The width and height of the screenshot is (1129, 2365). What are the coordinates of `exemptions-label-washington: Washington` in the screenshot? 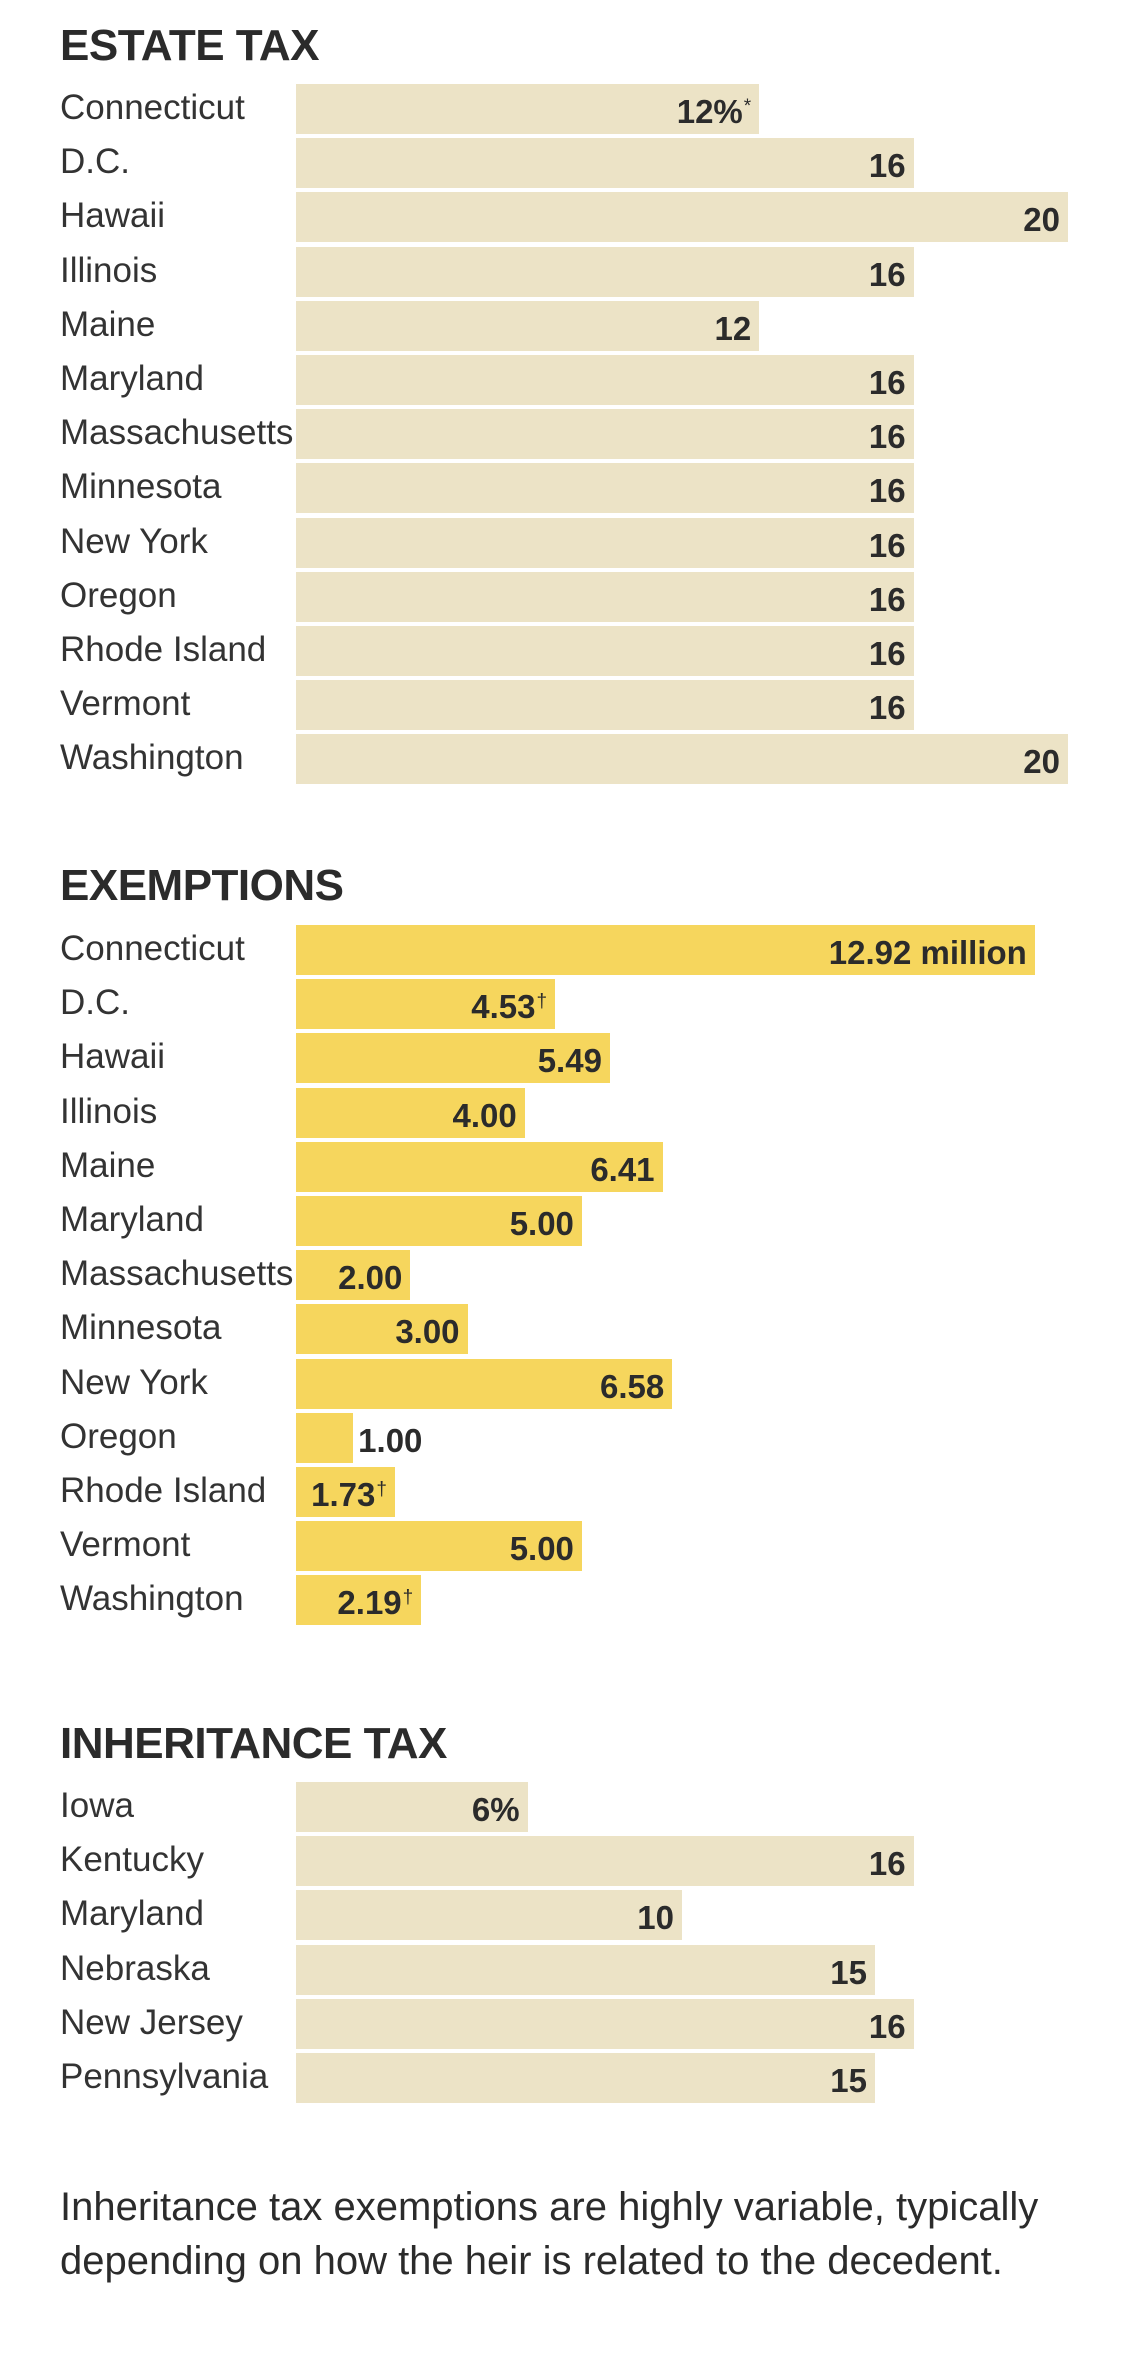 It's located at (152, 1599).